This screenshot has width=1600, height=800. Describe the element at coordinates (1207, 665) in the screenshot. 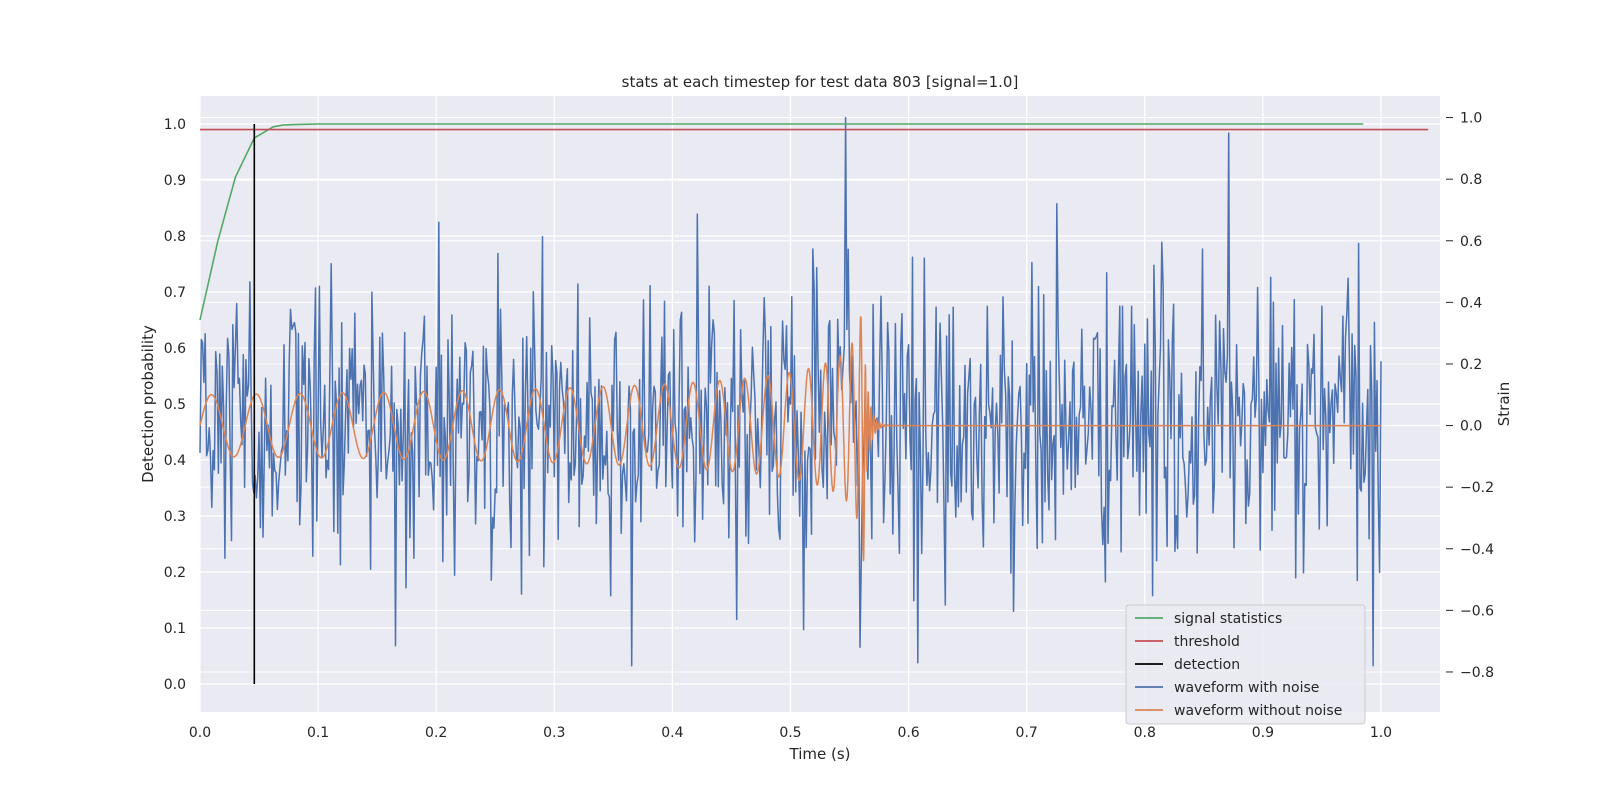

I see `legend-label: detection` at that location.